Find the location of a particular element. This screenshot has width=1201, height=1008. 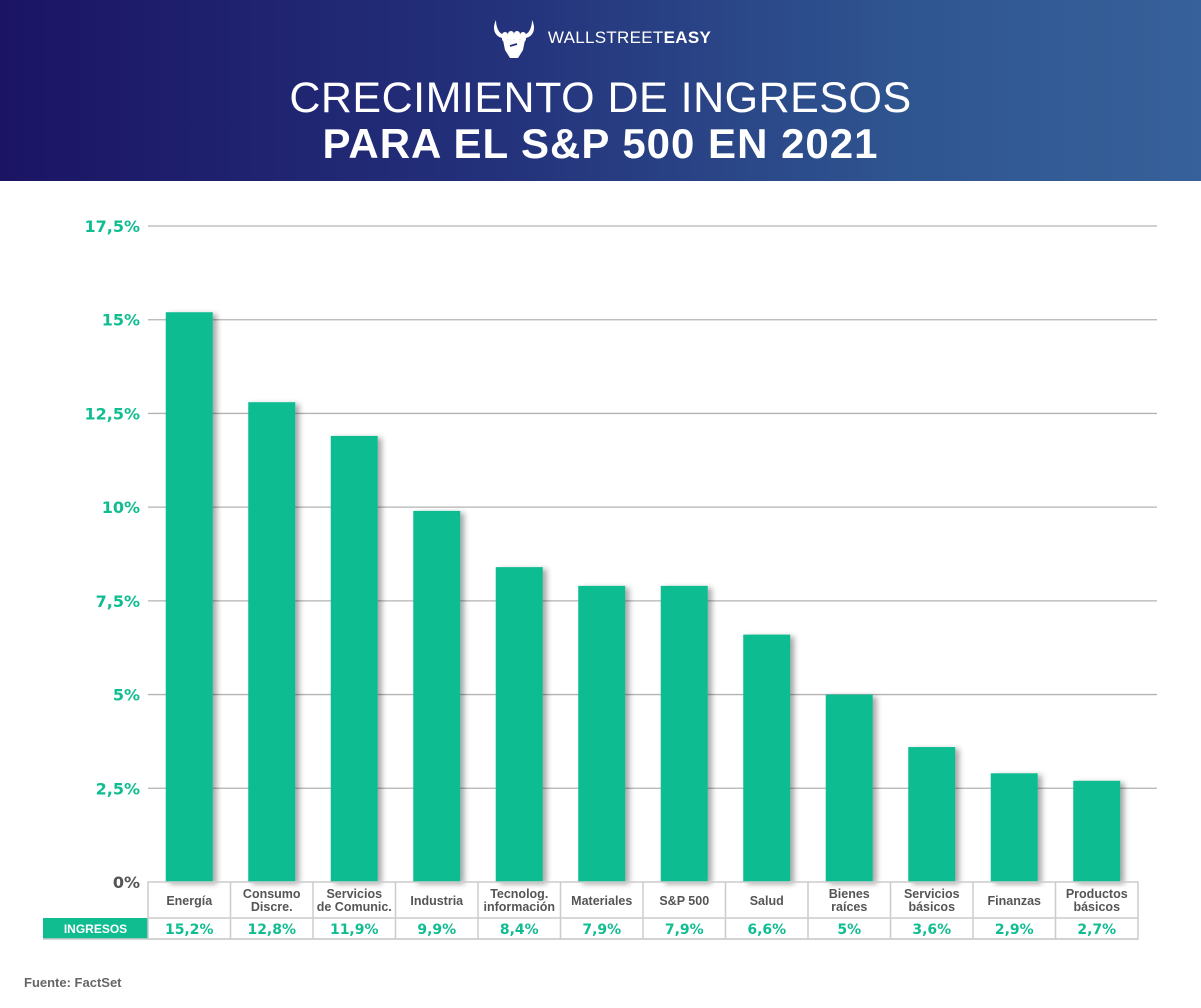

y-tick-label: 2,5% is located at coordinates (118, 788).